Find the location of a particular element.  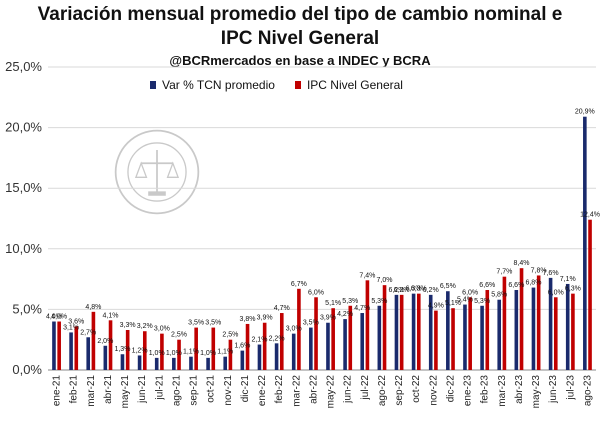

data-label-ipc: 4,0% is located at coordinates (59, 317).